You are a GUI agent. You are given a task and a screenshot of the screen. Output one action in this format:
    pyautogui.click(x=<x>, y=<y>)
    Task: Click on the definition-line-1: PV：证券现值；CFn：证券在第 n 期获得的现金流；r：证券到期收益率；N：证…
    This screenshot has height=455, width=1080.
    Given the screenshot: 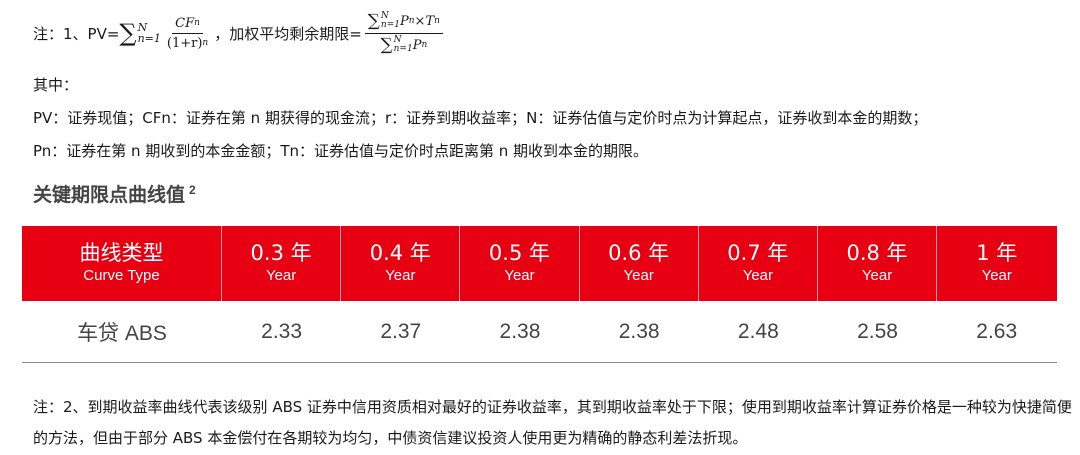 What is the action you would take?
    pyautogui.click(x=480, y=118)
    